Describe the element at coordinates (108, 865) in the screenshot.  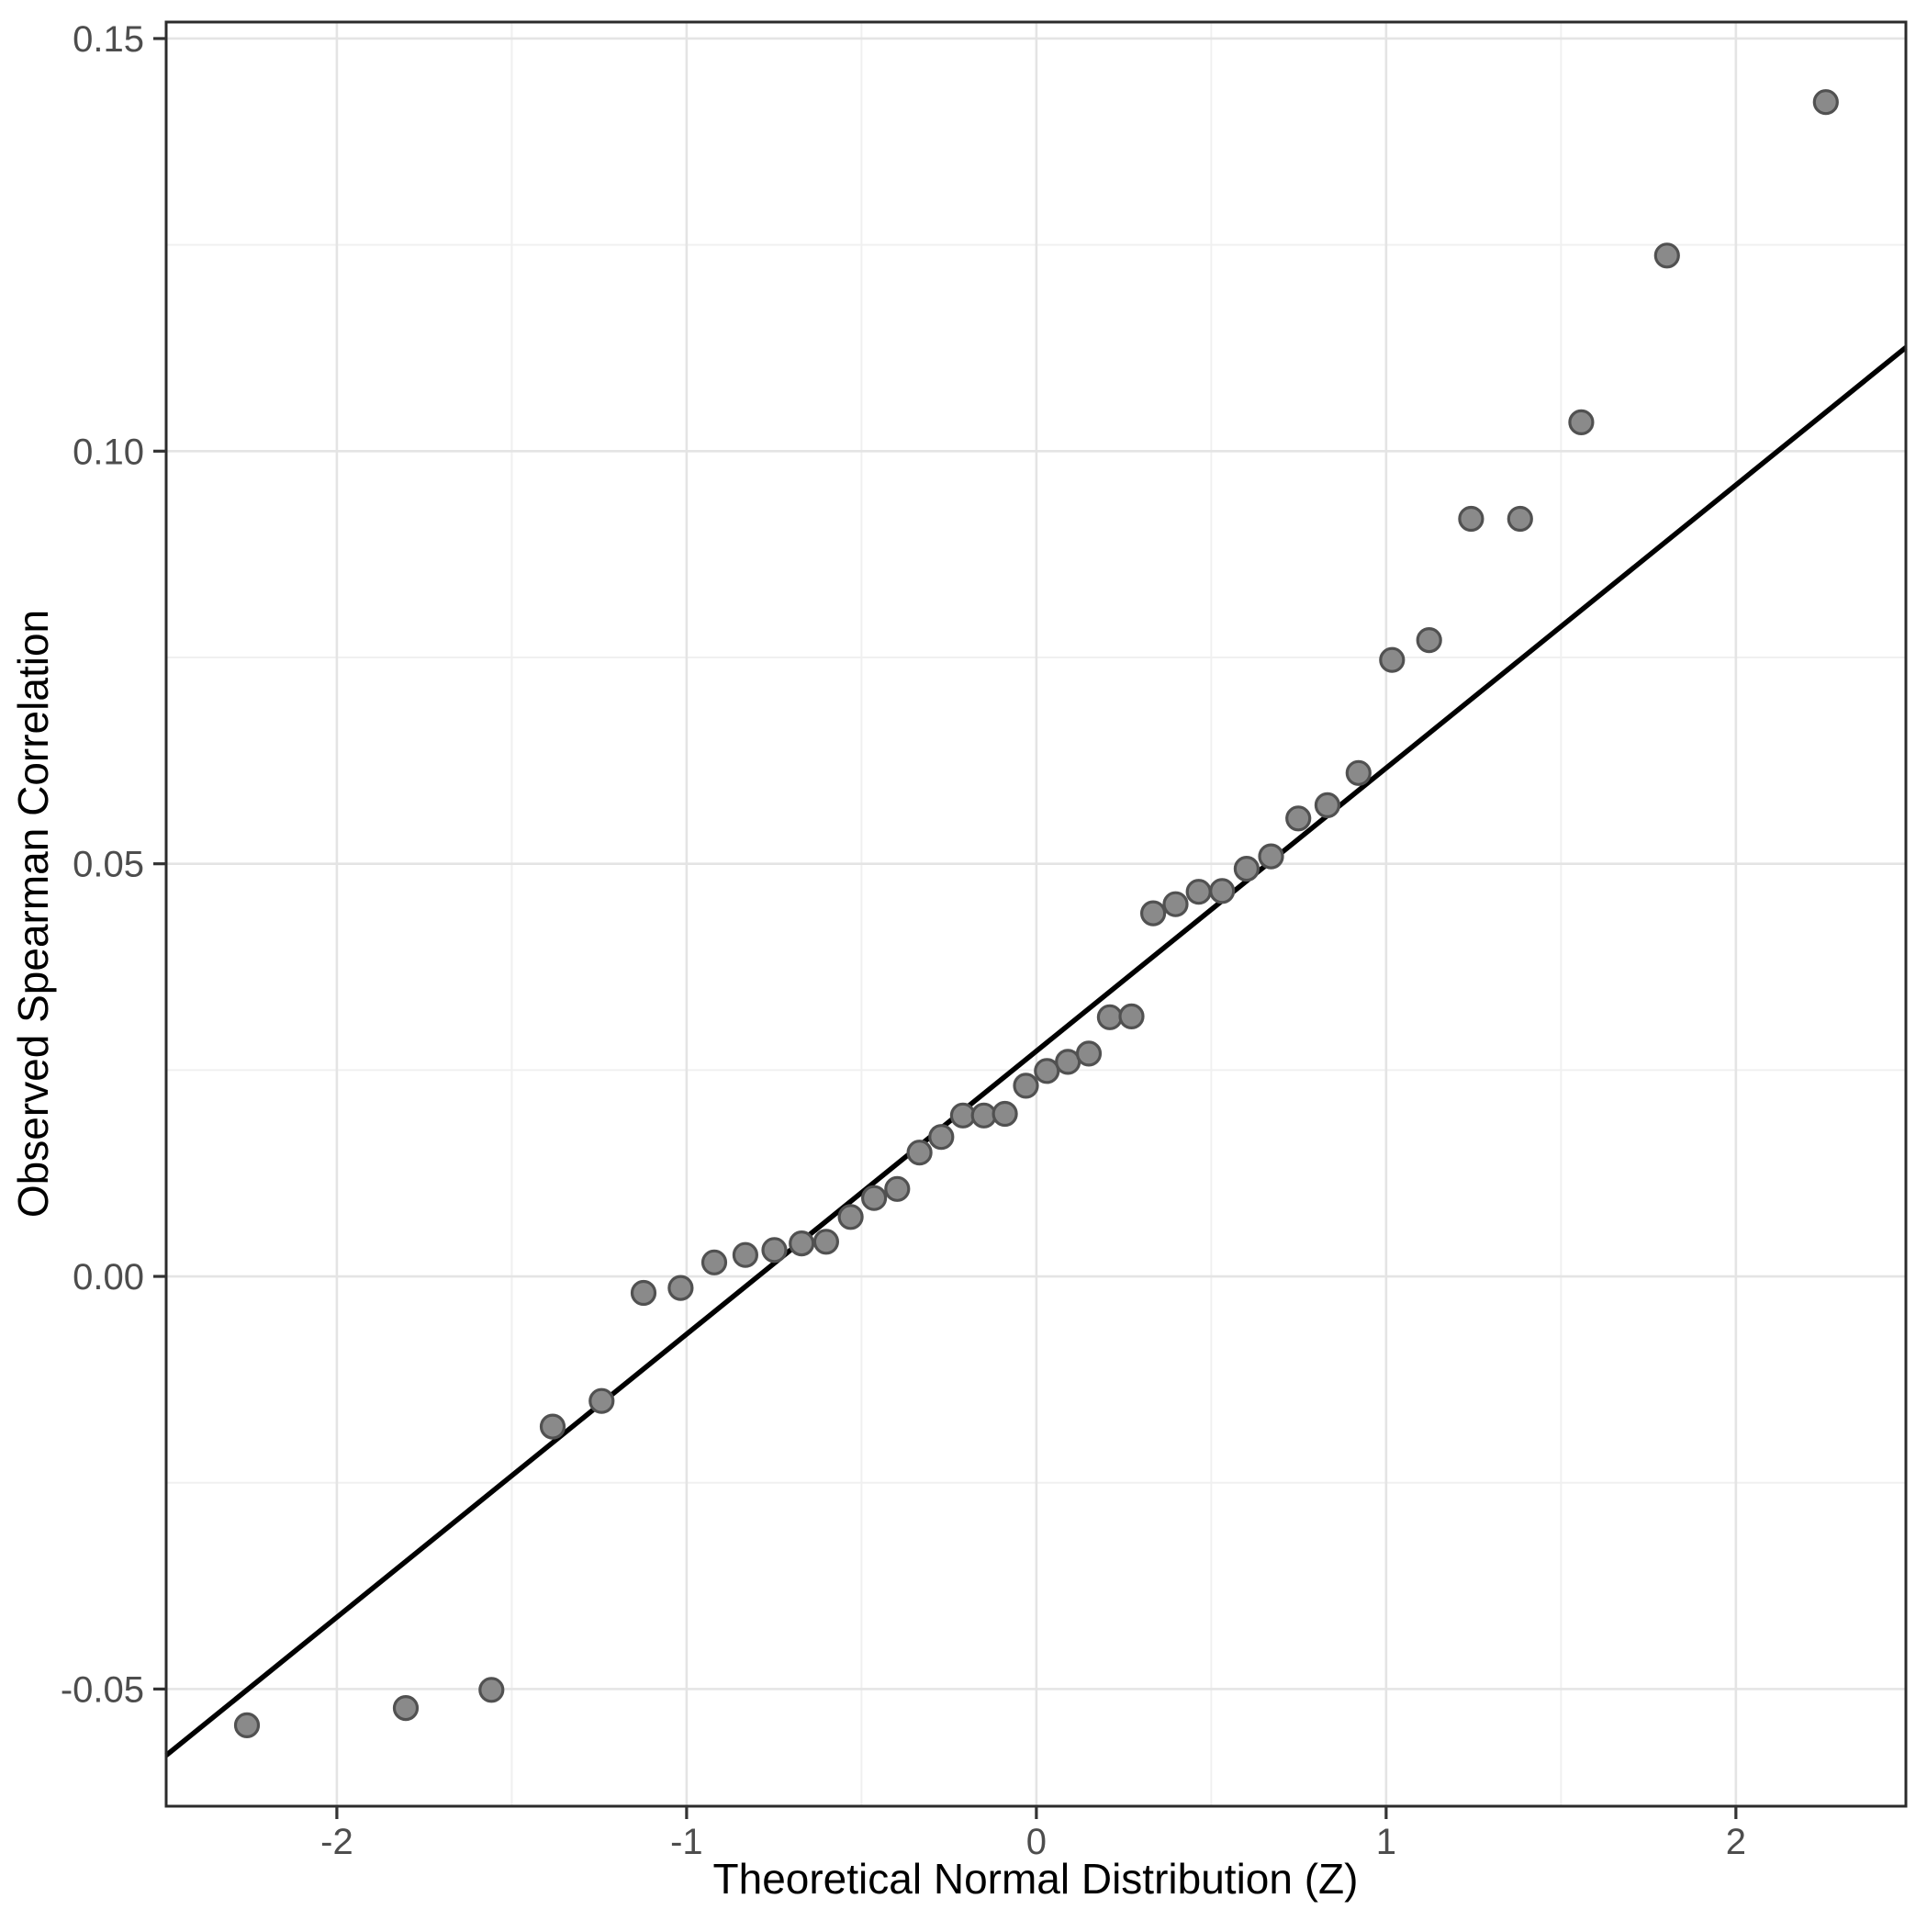
I see `y-tick-label: 0.05` at that location.